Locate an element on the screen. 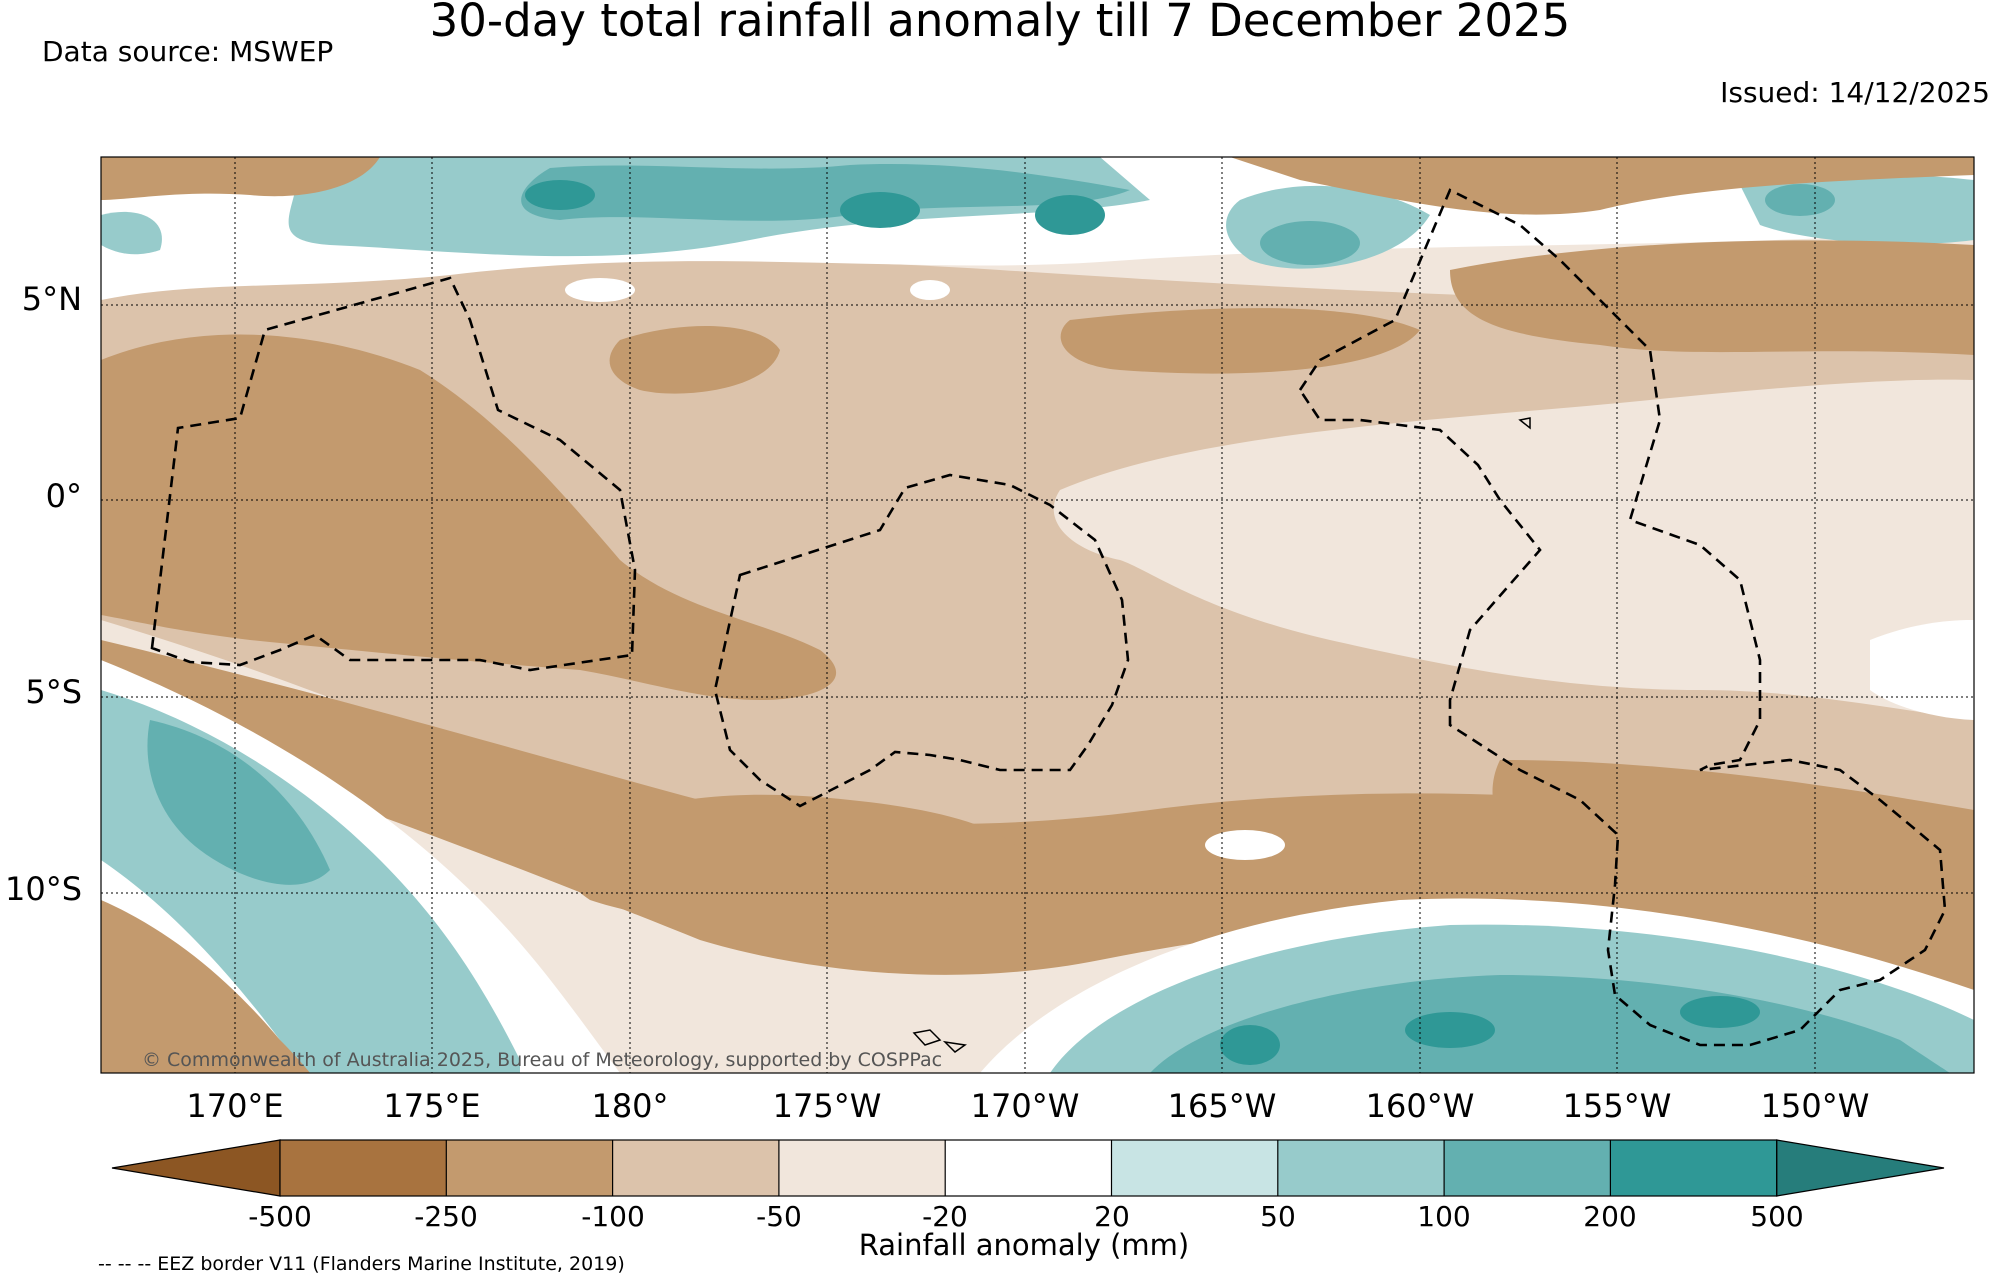 The width and height of the screenshot is (2000, 1275). north-brown-far-east is located at coordinates (1712, 297).